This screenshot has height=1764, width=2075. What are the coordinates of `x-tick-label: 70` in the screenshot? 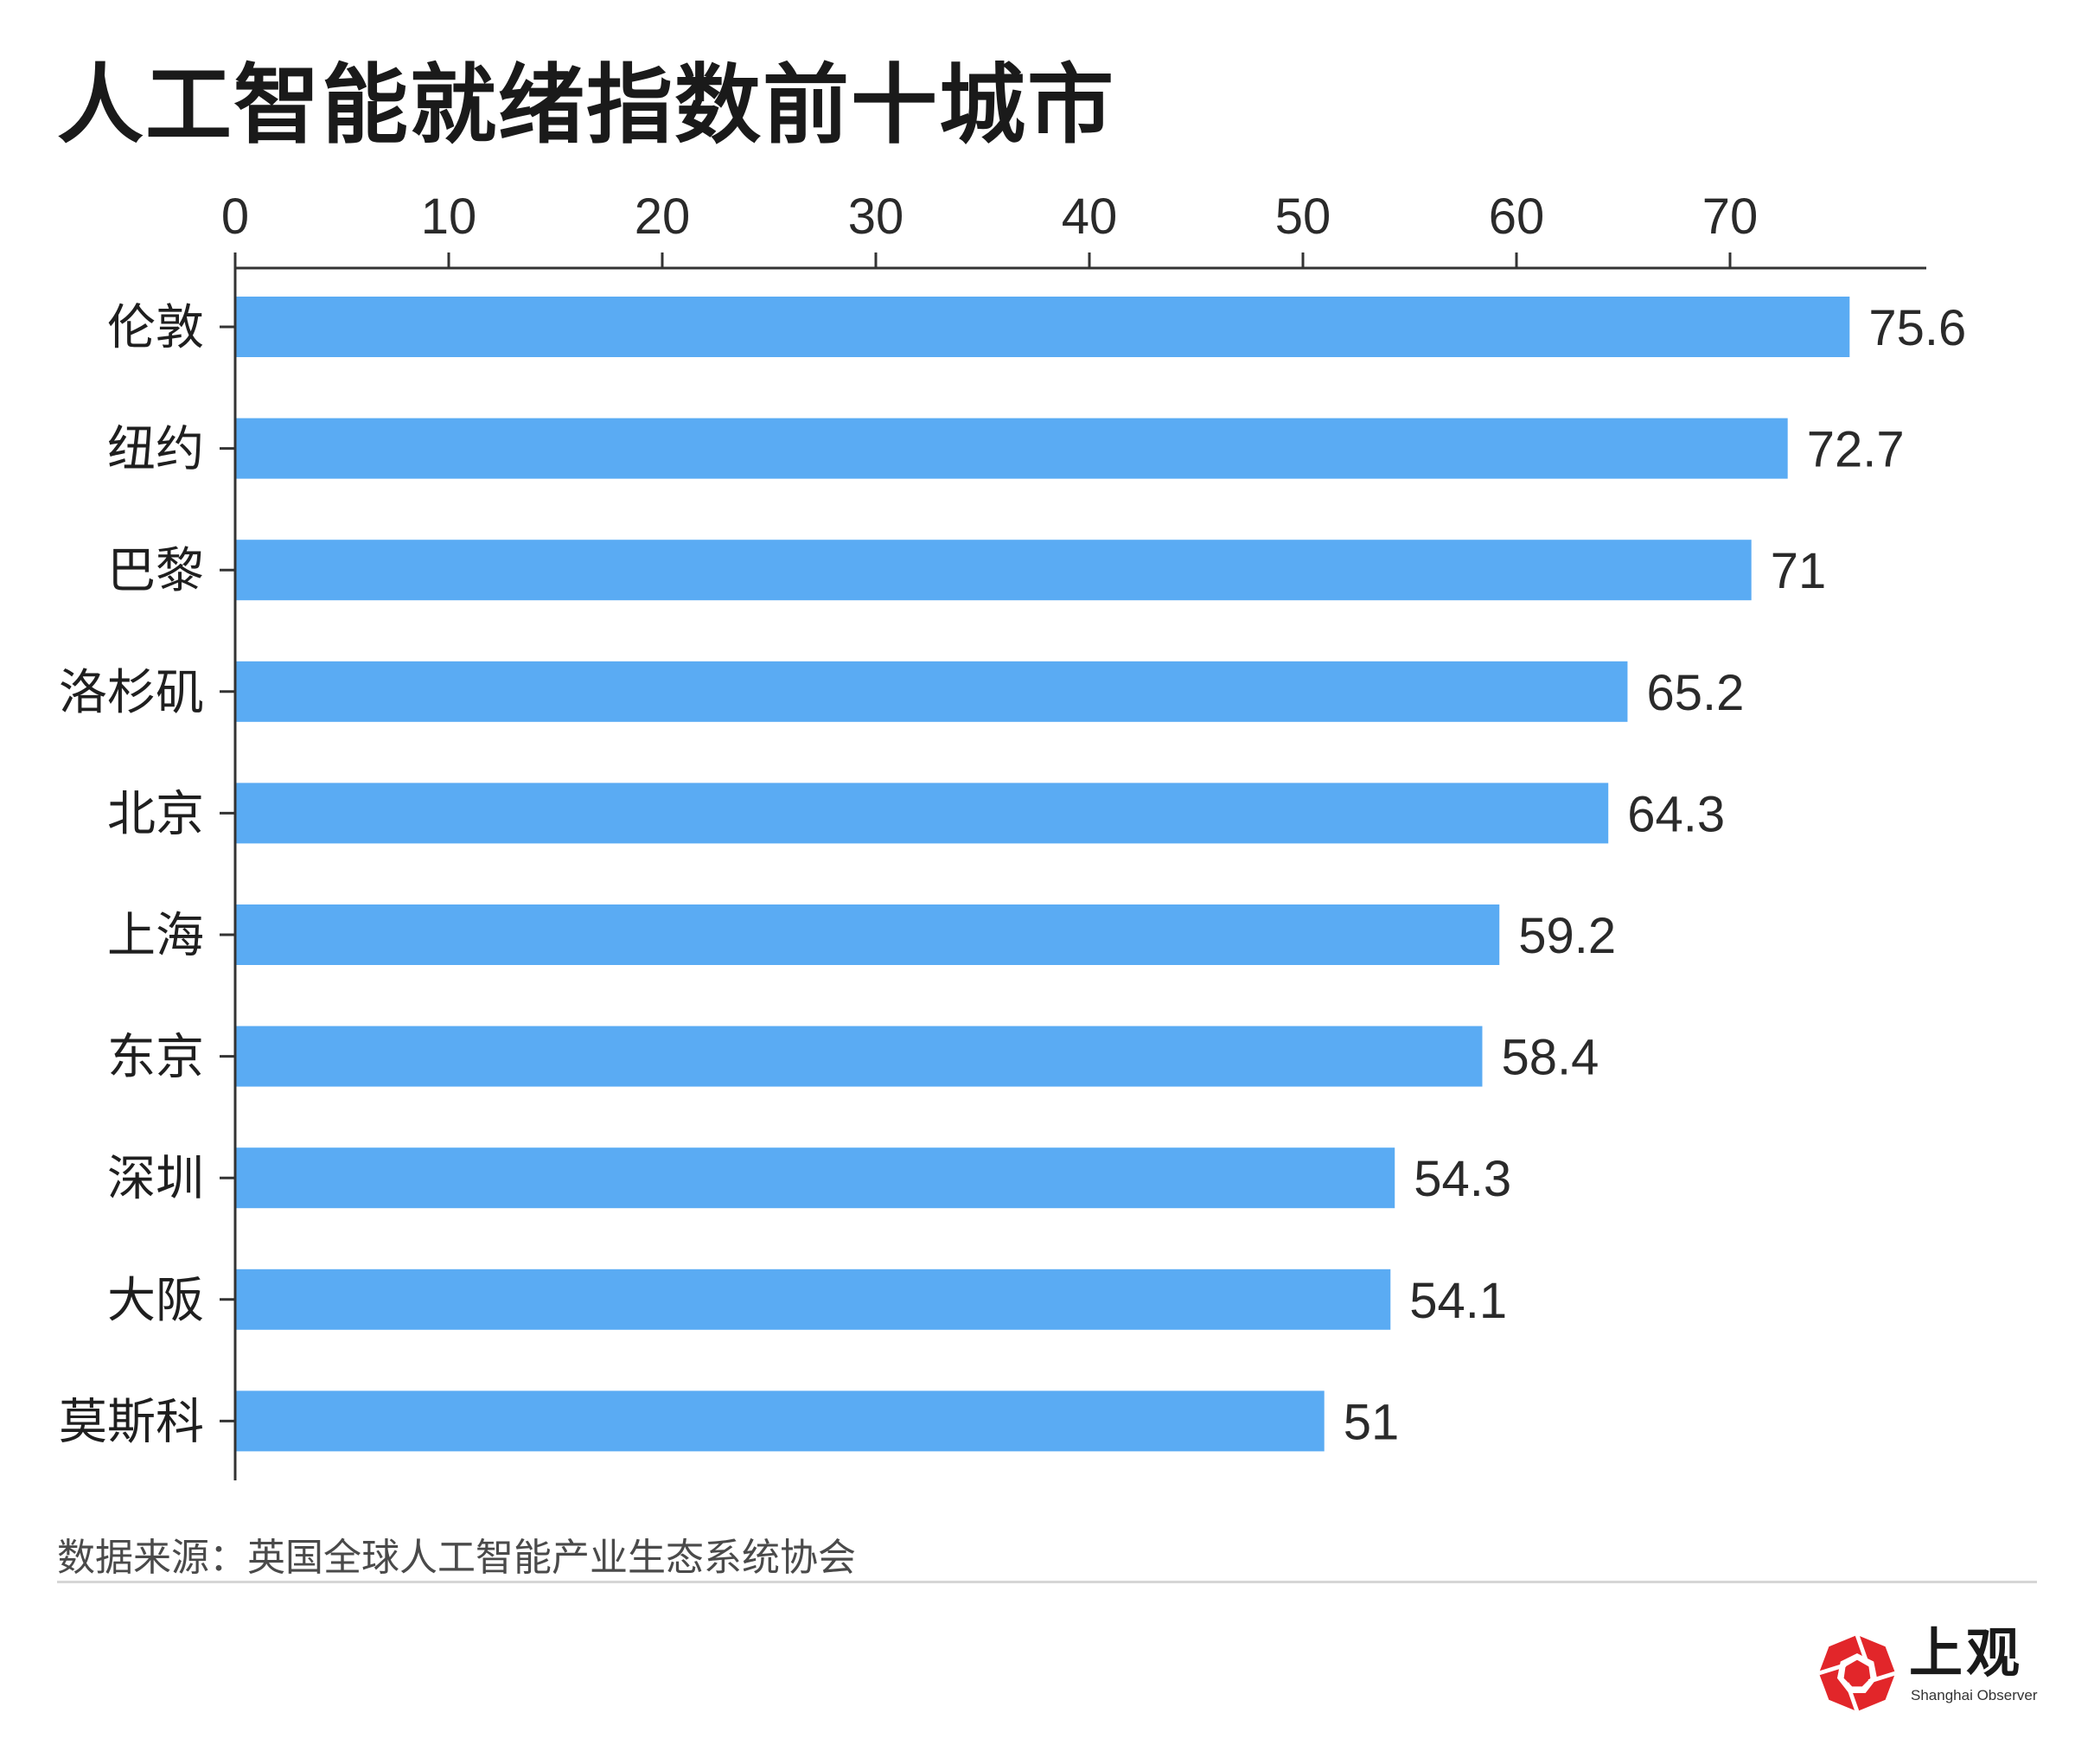 It's located at (1730, 217).